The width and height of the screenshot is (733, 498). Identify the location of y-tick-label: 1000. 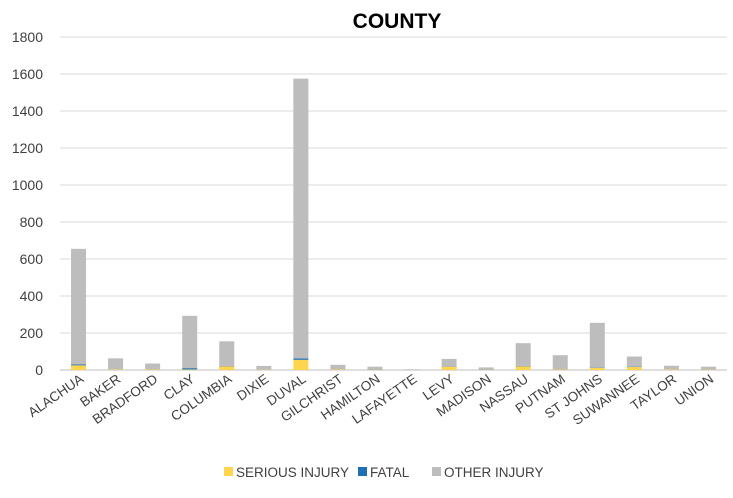
(27, 185).